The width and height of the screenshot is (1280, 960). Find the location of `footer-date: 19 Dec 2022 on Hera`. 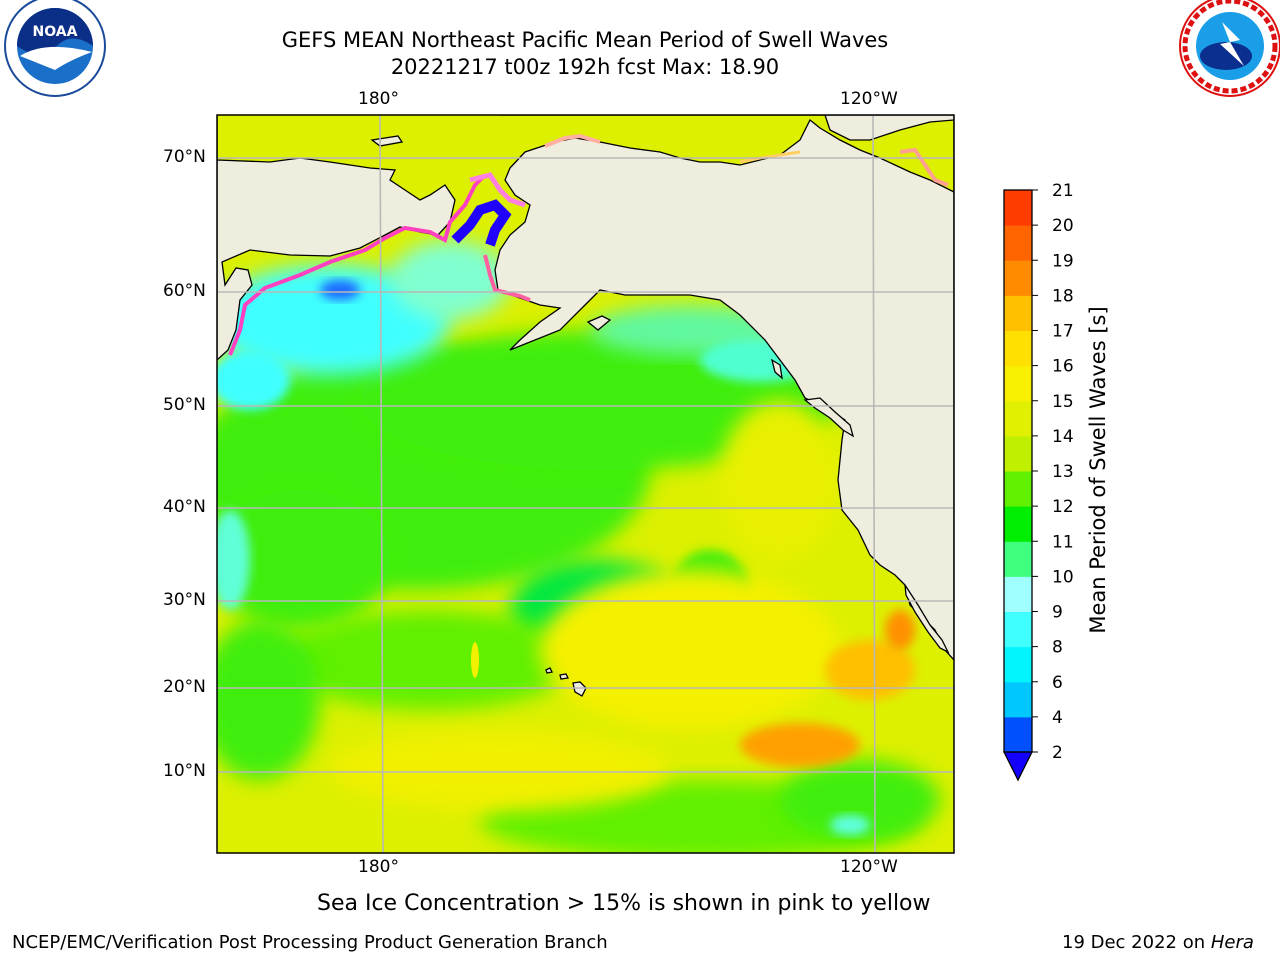

footer-date: 19 Dec 2022 on Hera is located at coordinates (1158, 942).